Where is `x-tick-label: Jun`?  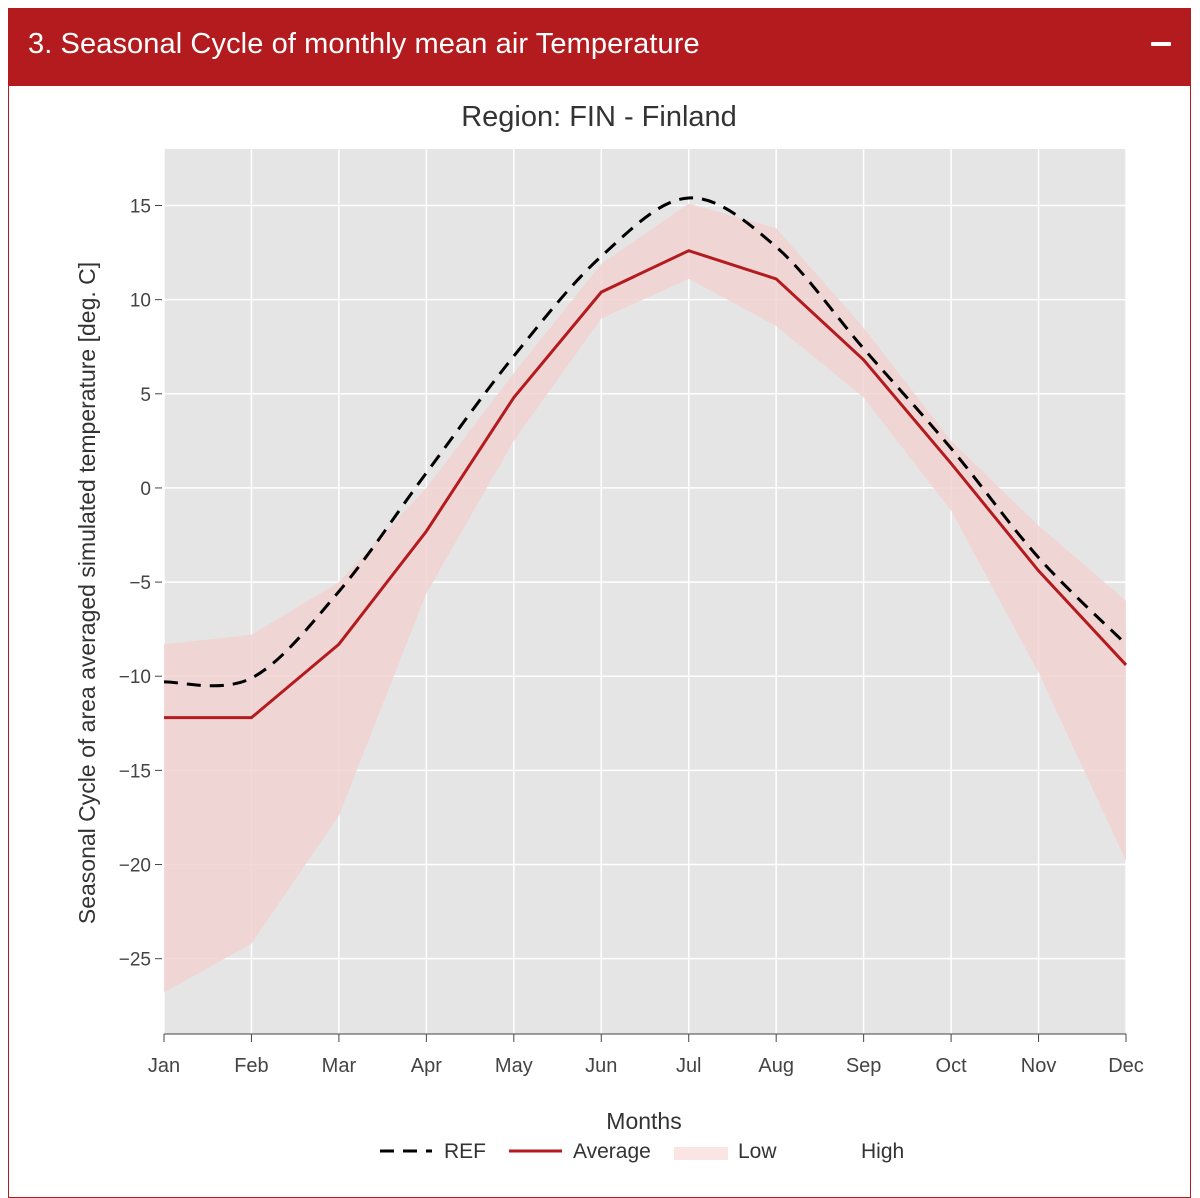 x-tick-label: Jun is located at coordinates (601, 1066).